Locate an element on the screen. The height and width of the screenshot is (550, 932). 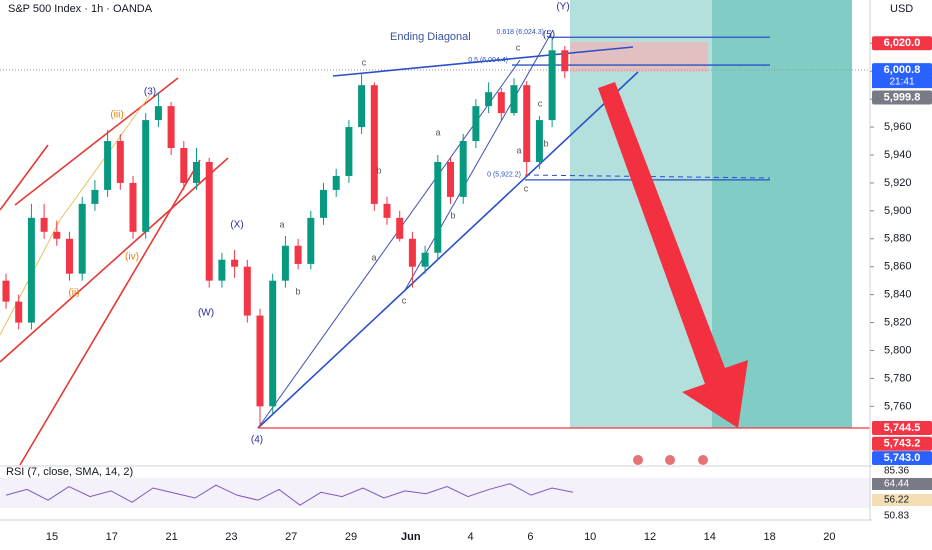
price-label: 6,020.0 is located at coordinates (902, 43).